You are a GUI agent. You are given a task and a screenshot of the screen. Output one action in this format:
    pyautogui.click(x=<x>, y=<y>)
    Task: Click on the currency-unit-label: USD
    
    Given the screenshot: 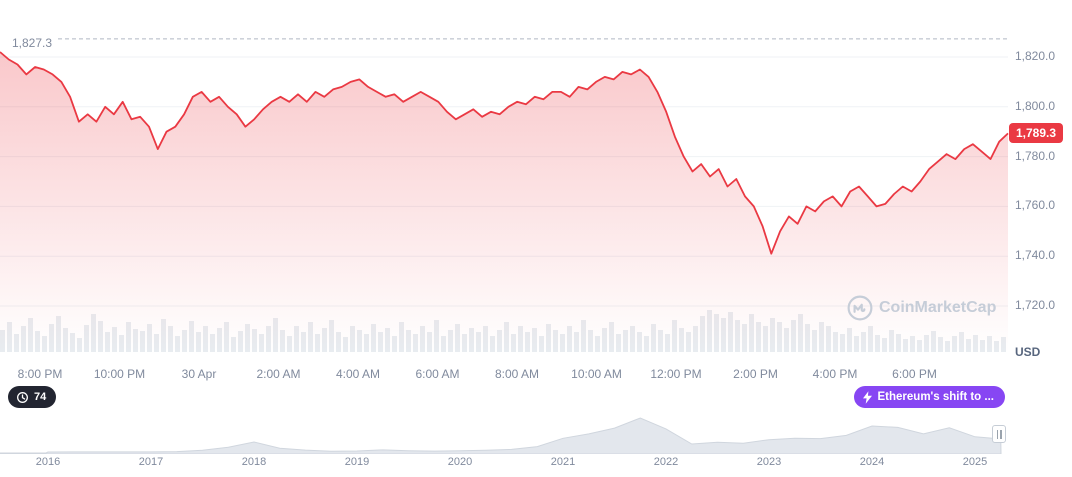 What is the action you would take?
    pyautogui.click(x=1028, y=352)
    